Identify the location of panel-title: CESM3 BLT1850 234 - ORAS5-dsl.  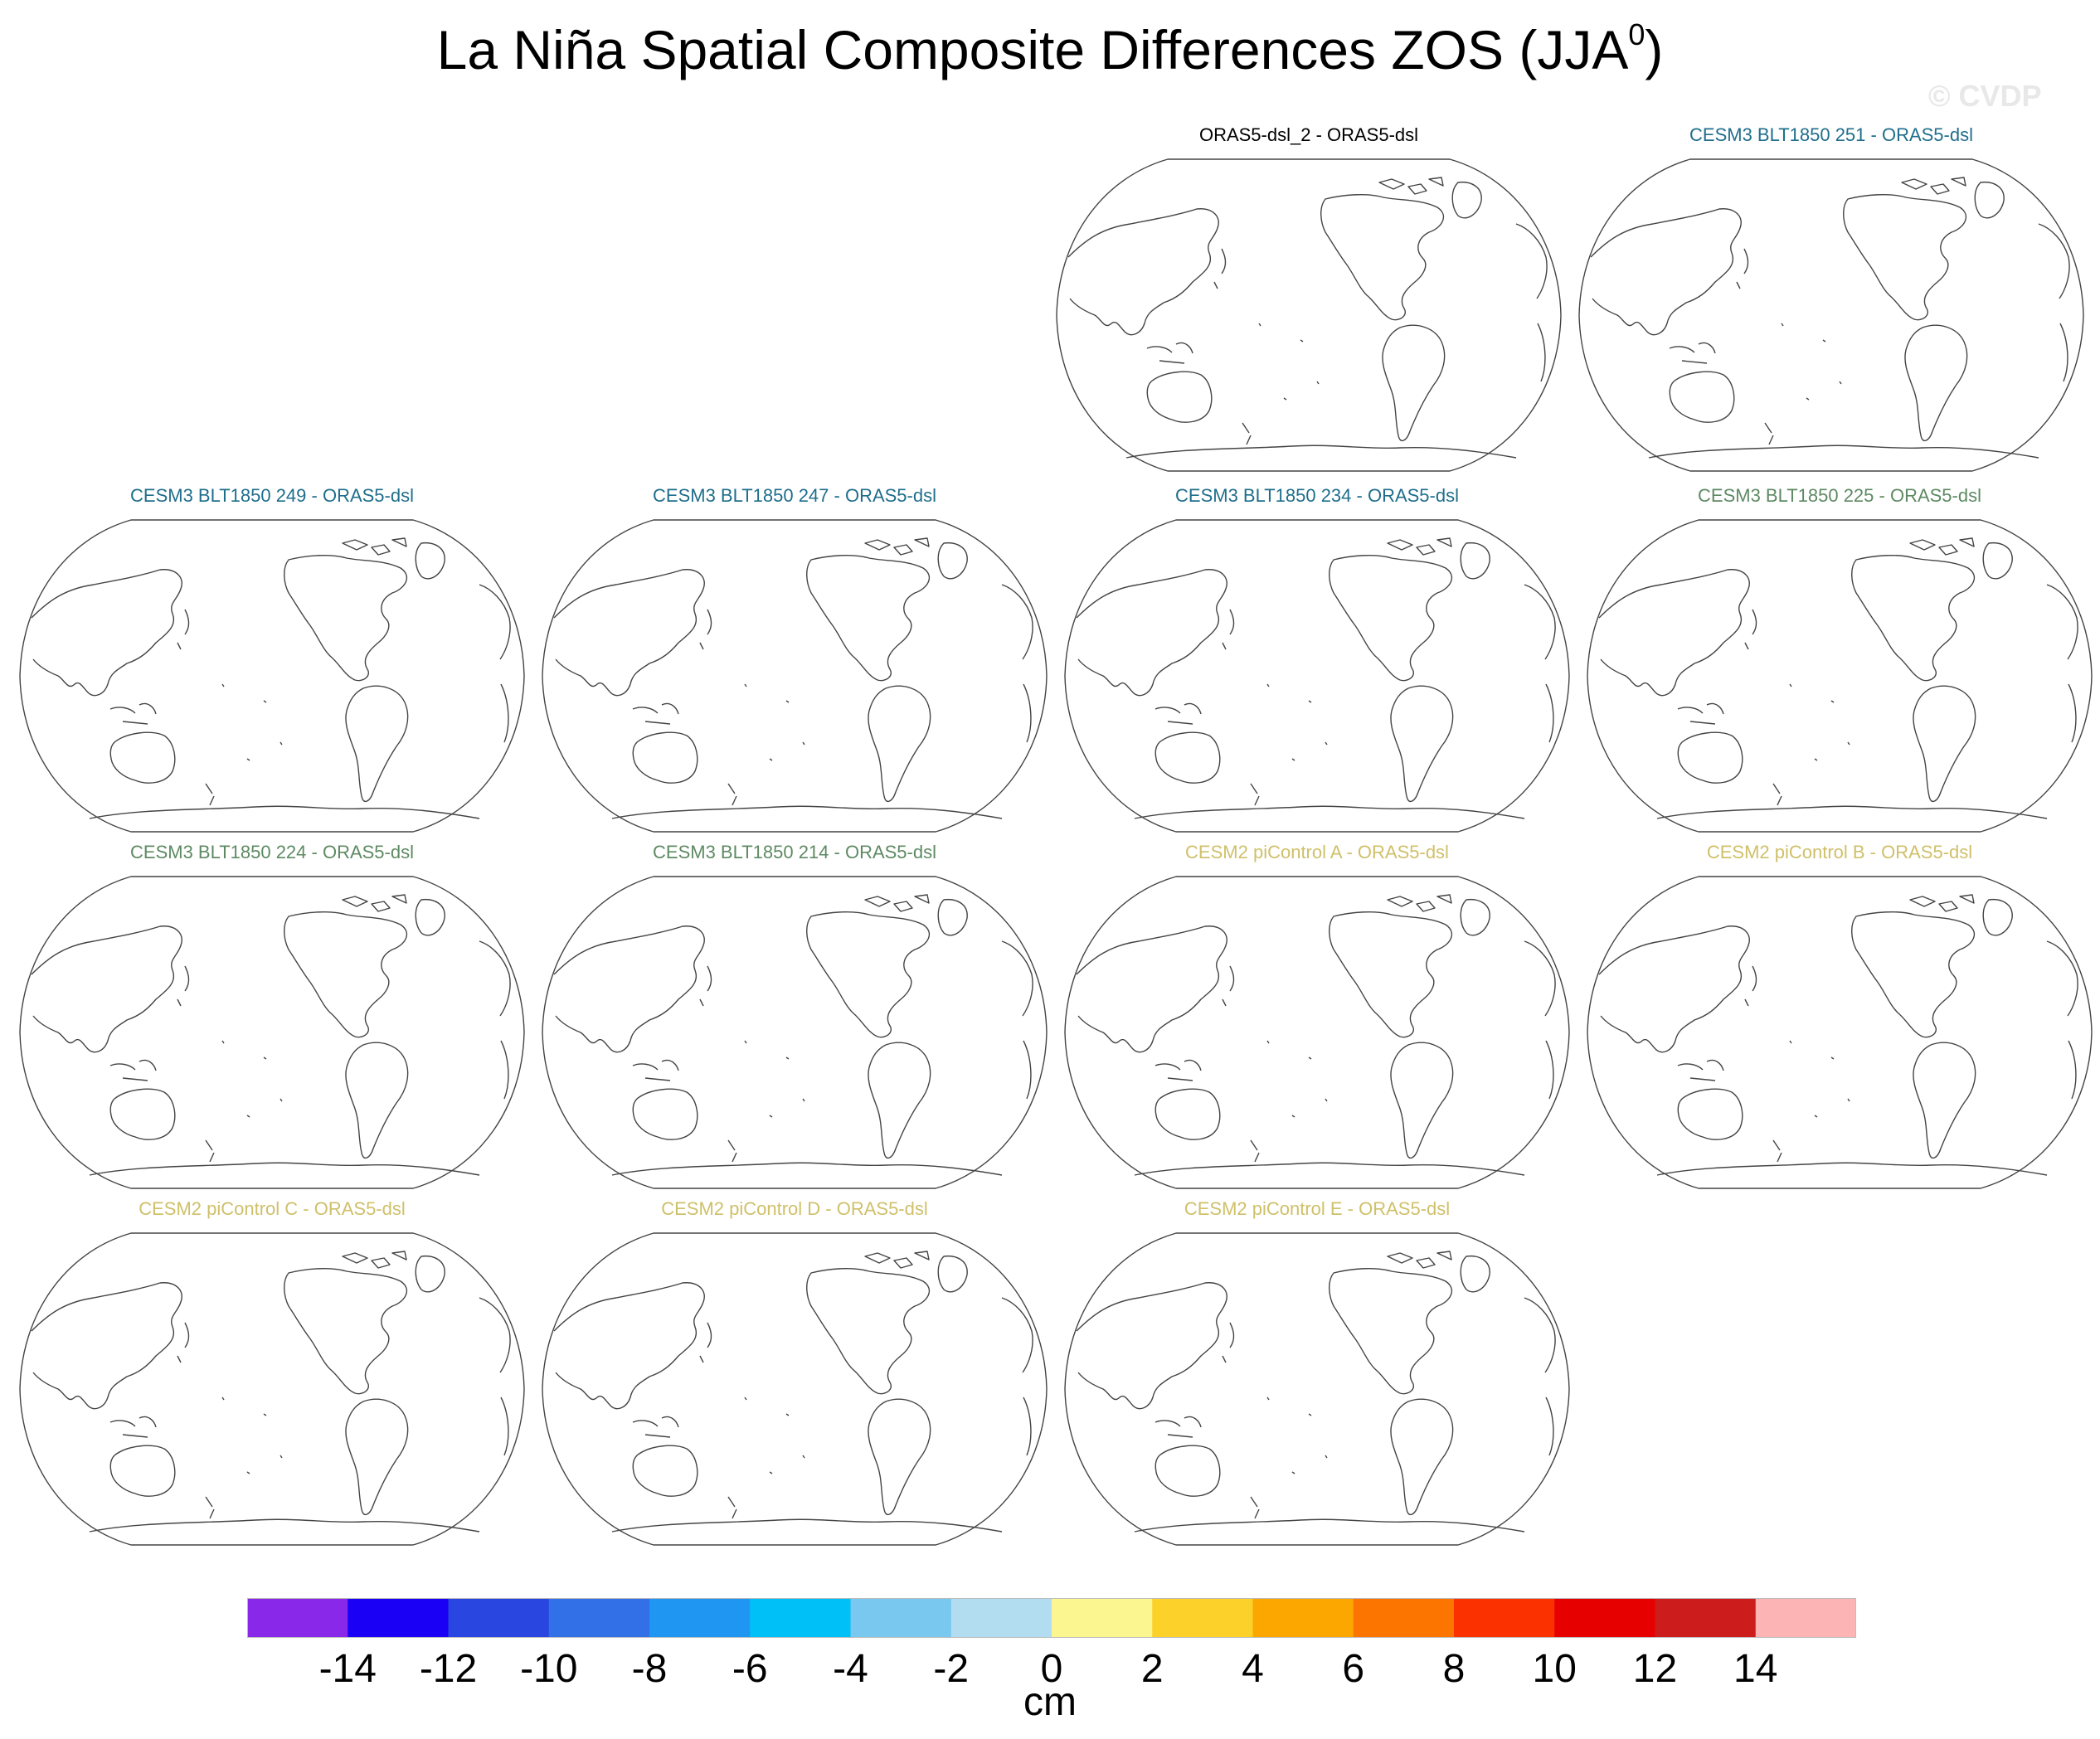
(1317, 495).